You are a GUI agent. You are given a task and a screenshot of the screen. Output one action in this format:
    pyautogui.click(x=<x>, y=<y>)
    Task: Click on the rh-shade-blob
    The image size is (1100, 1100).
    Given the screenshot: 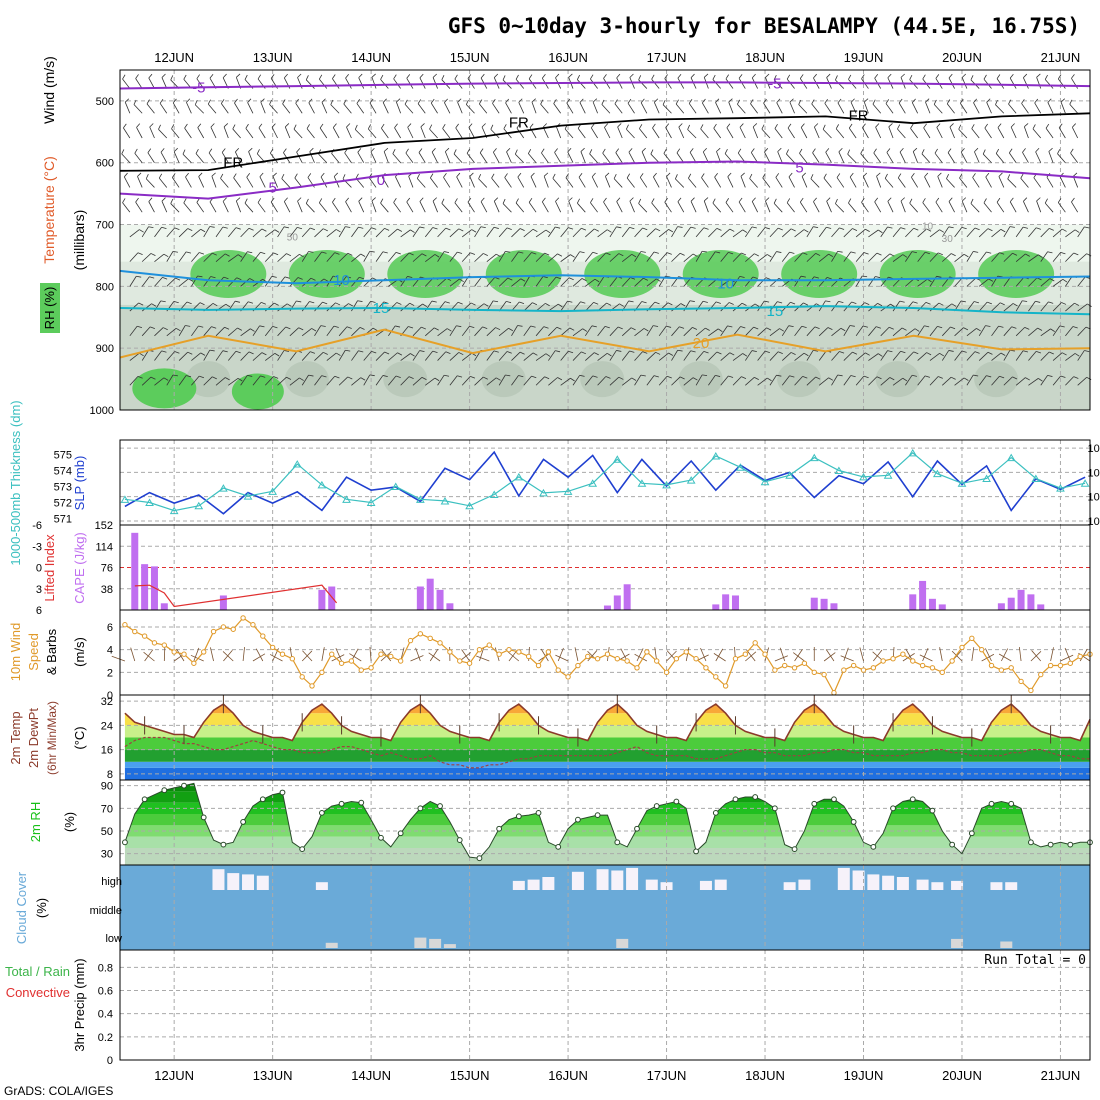 What is the action you would take?
    pyautogui.click(x=799, y=379)
    